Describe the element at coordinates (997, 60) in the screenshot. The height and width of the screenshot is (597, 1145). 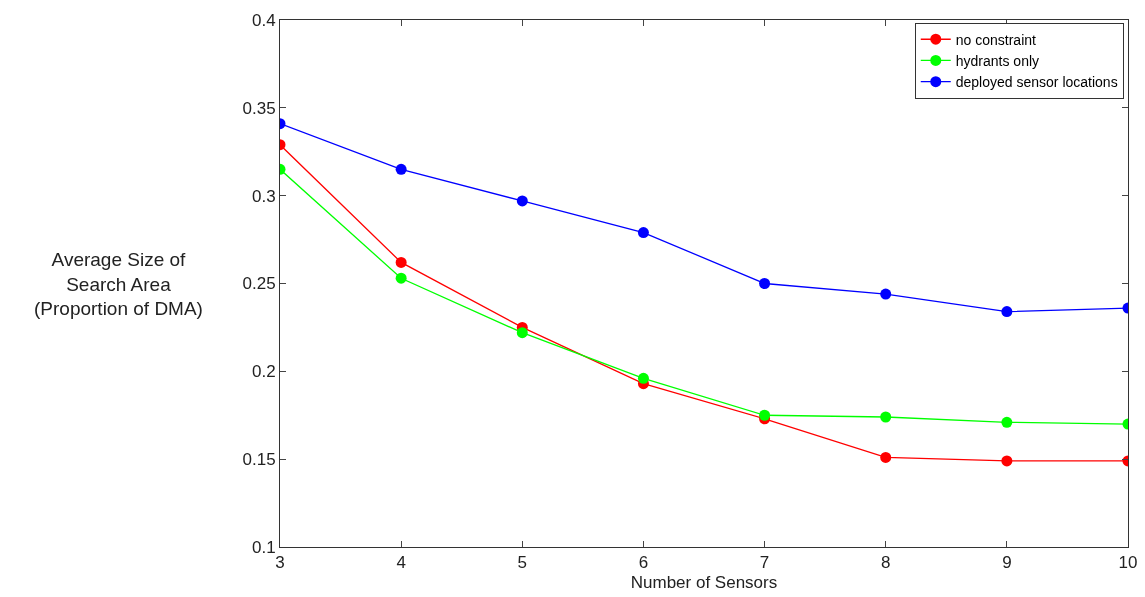
I see `legend-label: hydrants only` at that location.